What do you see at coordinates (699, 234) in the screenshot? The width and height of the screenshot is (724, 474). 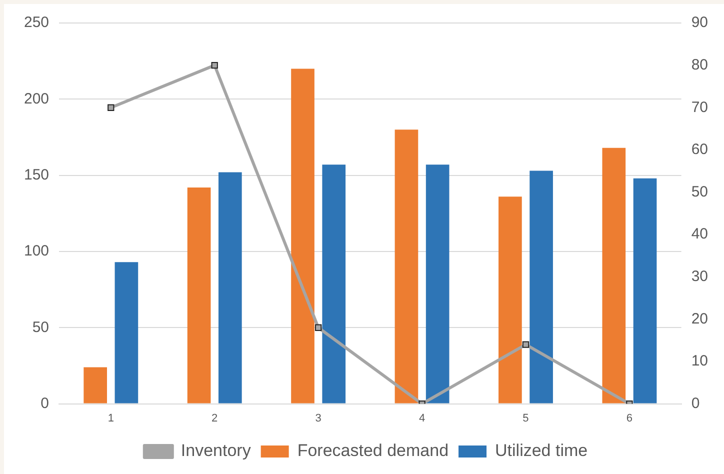 I see `y2-tick-label: 40` at bounding box center [699, 234].